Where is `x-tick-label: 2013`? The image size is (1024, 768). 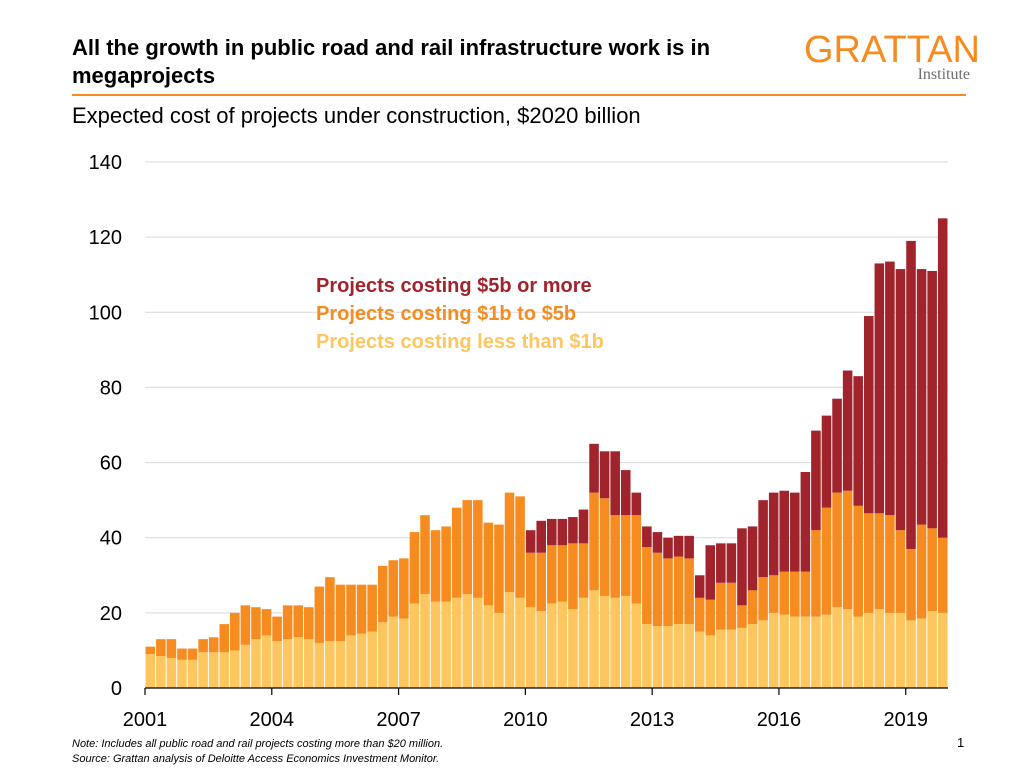
x-tick-label: 2013 is located at coordinates (652, 720).